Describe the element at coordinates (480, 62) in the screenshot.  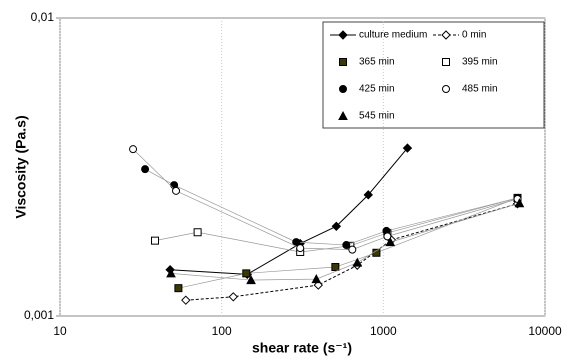
I see `legend-label: 395 min` at that location.